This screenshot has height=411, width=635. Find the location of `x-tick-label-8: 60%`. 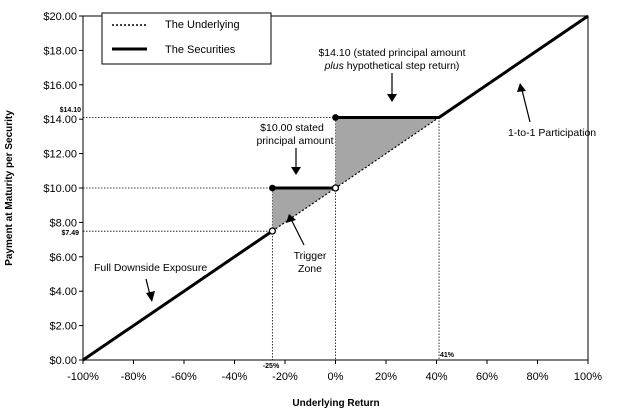

x-tick-label-8: 60% is located at coordinates (487, 377).